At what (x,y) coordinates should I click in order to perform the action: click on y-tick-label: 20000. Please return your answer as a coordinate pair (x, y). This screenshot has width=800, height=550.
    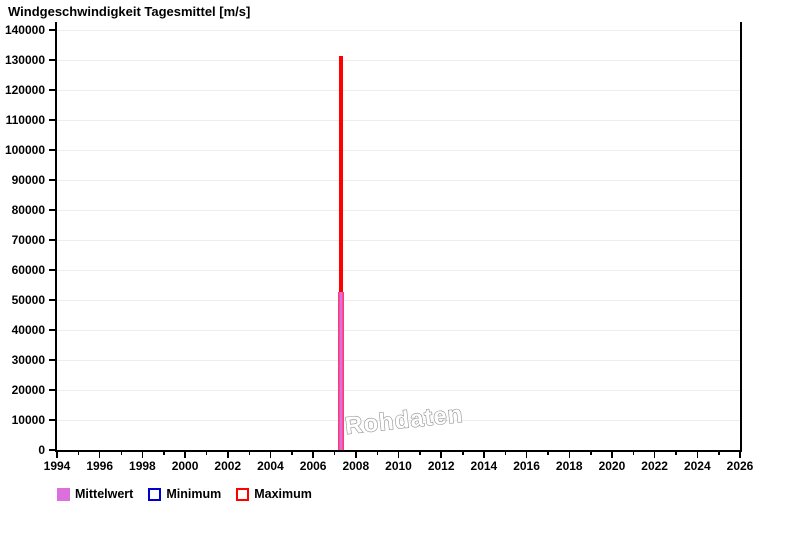
    Looking at the image, I should click on (28, 389).